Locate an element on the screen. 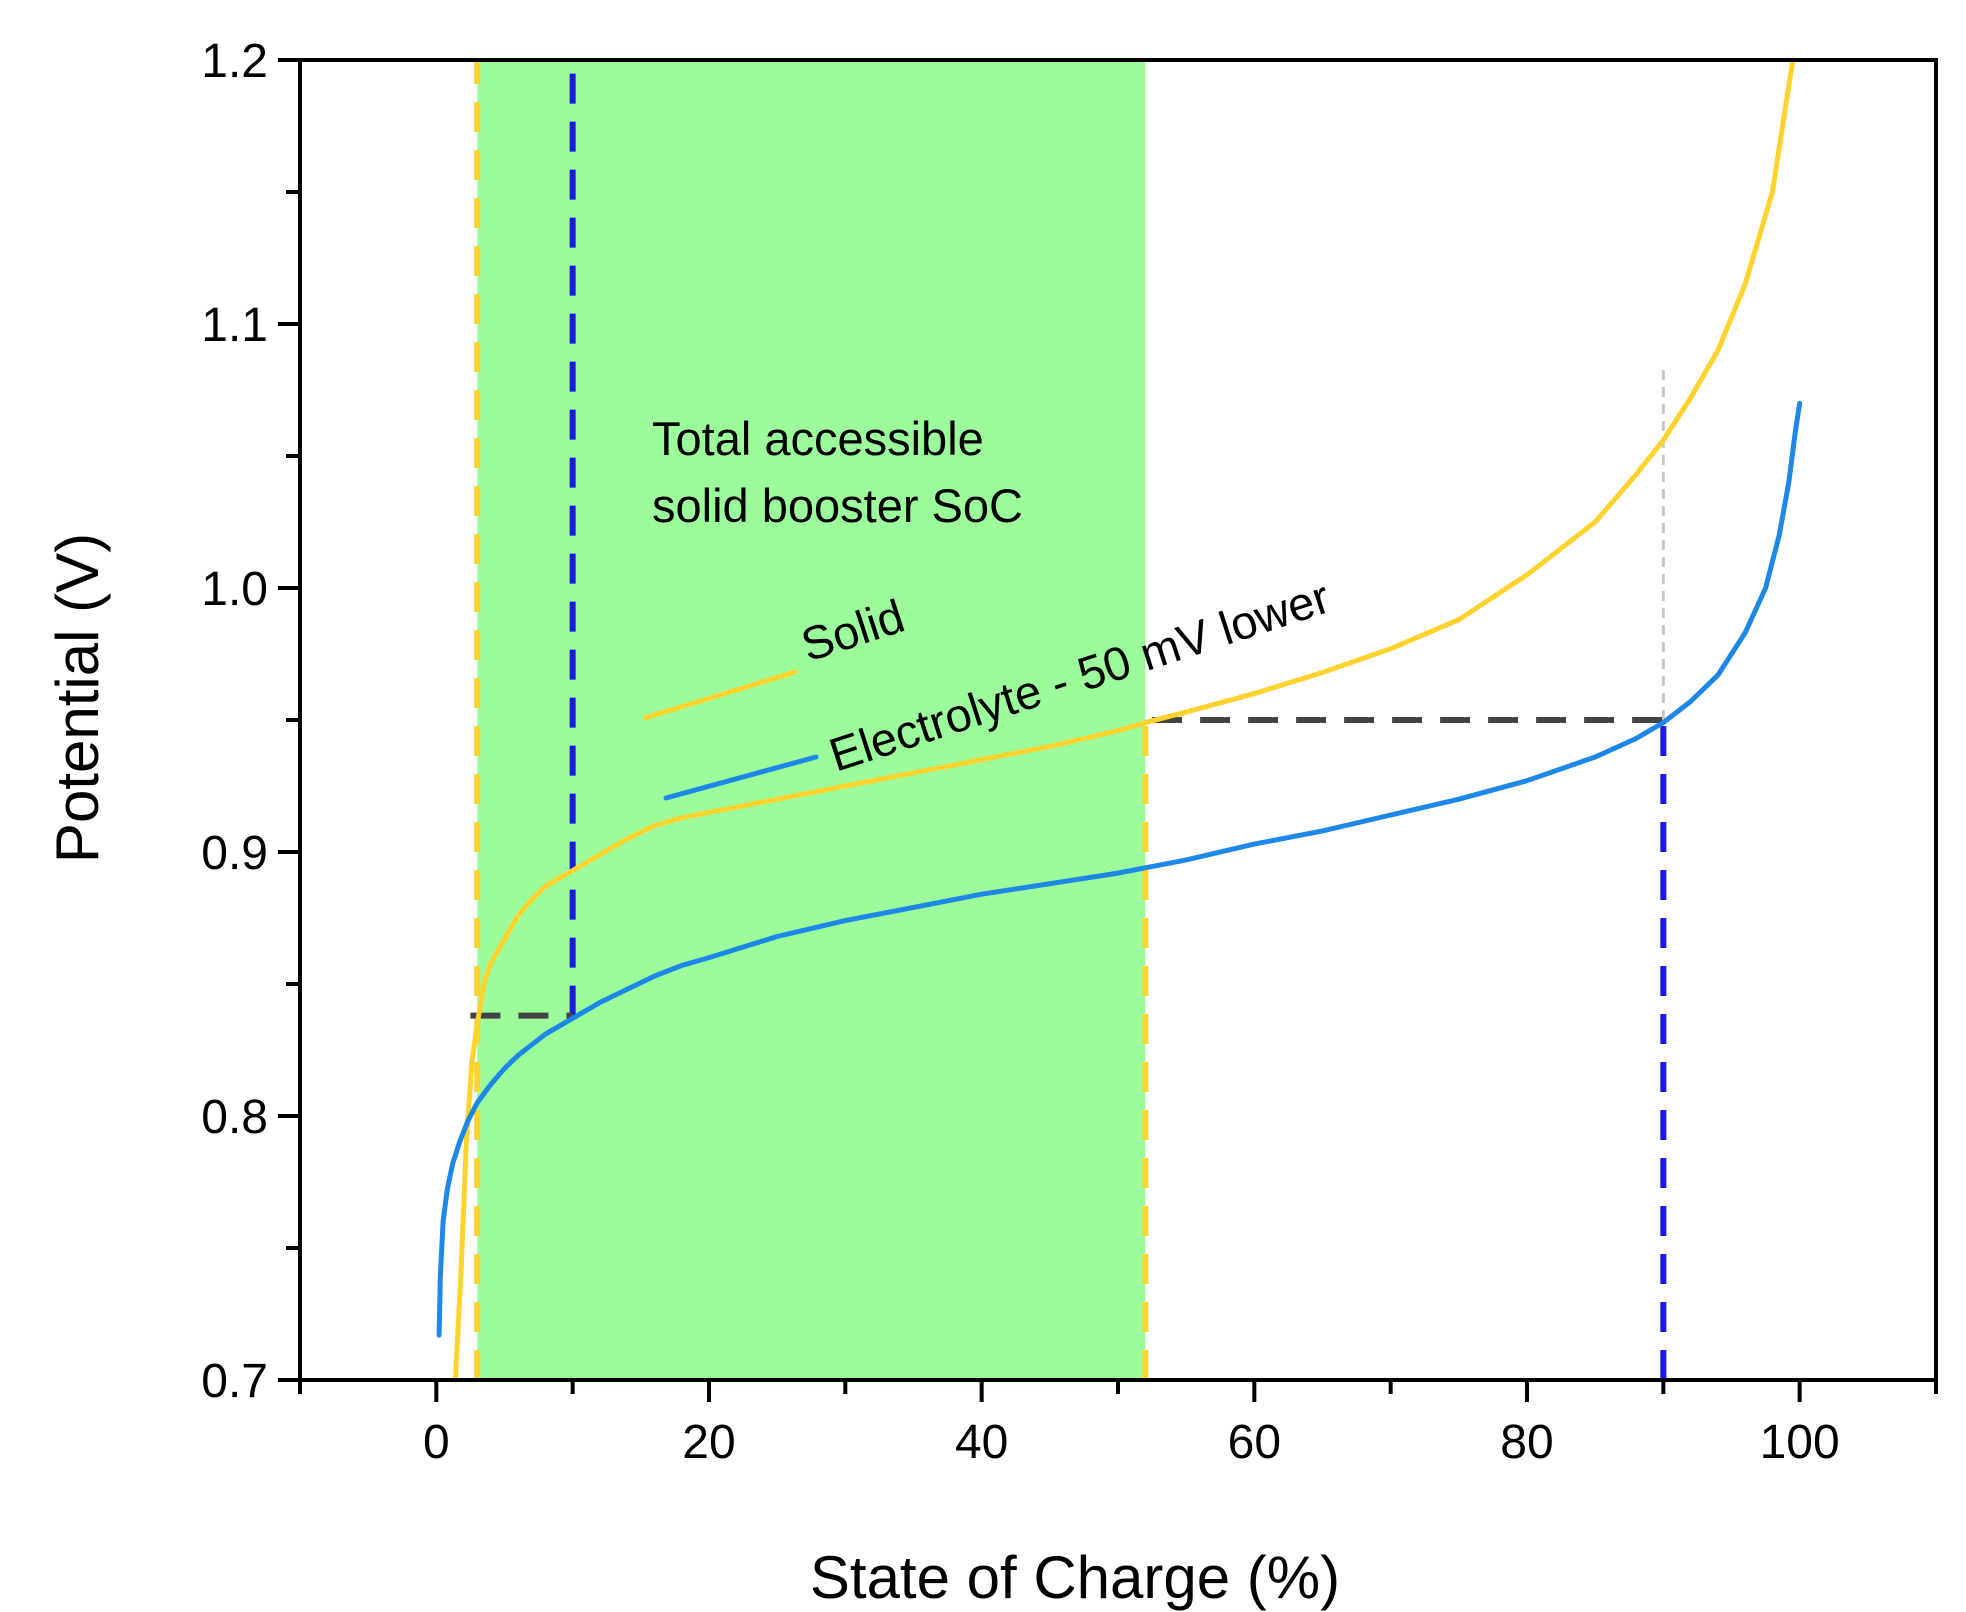  legend-swatch-solid is located at coordinates (720, 695).